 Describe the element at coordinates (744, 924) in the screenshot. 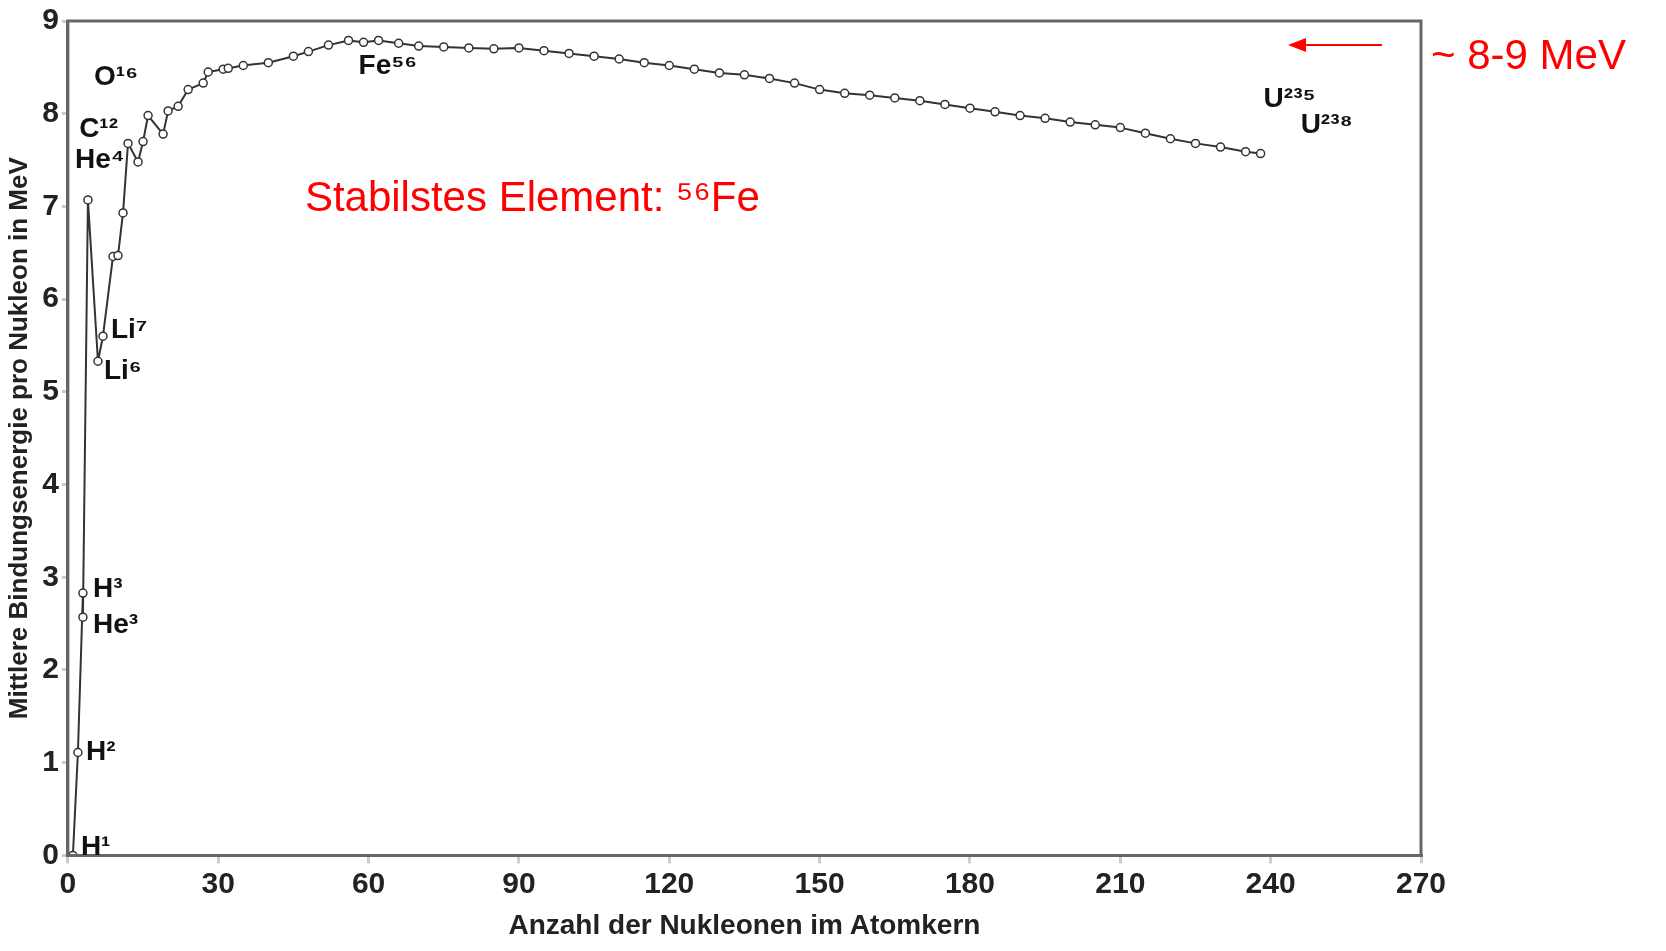

I see `x-axis-title: Anzahl der Nukleonen im Atomkern` at that location.